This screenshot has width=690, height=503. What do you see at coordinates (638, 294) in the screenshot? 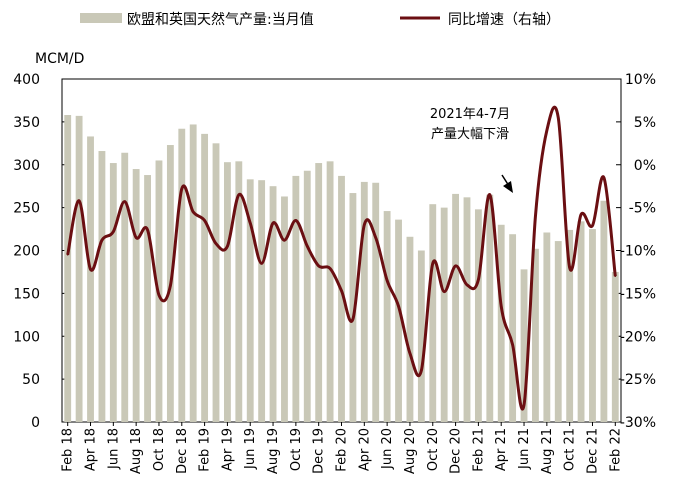
I see `right-tick-label: -15%` at bounding box center [638, 294].